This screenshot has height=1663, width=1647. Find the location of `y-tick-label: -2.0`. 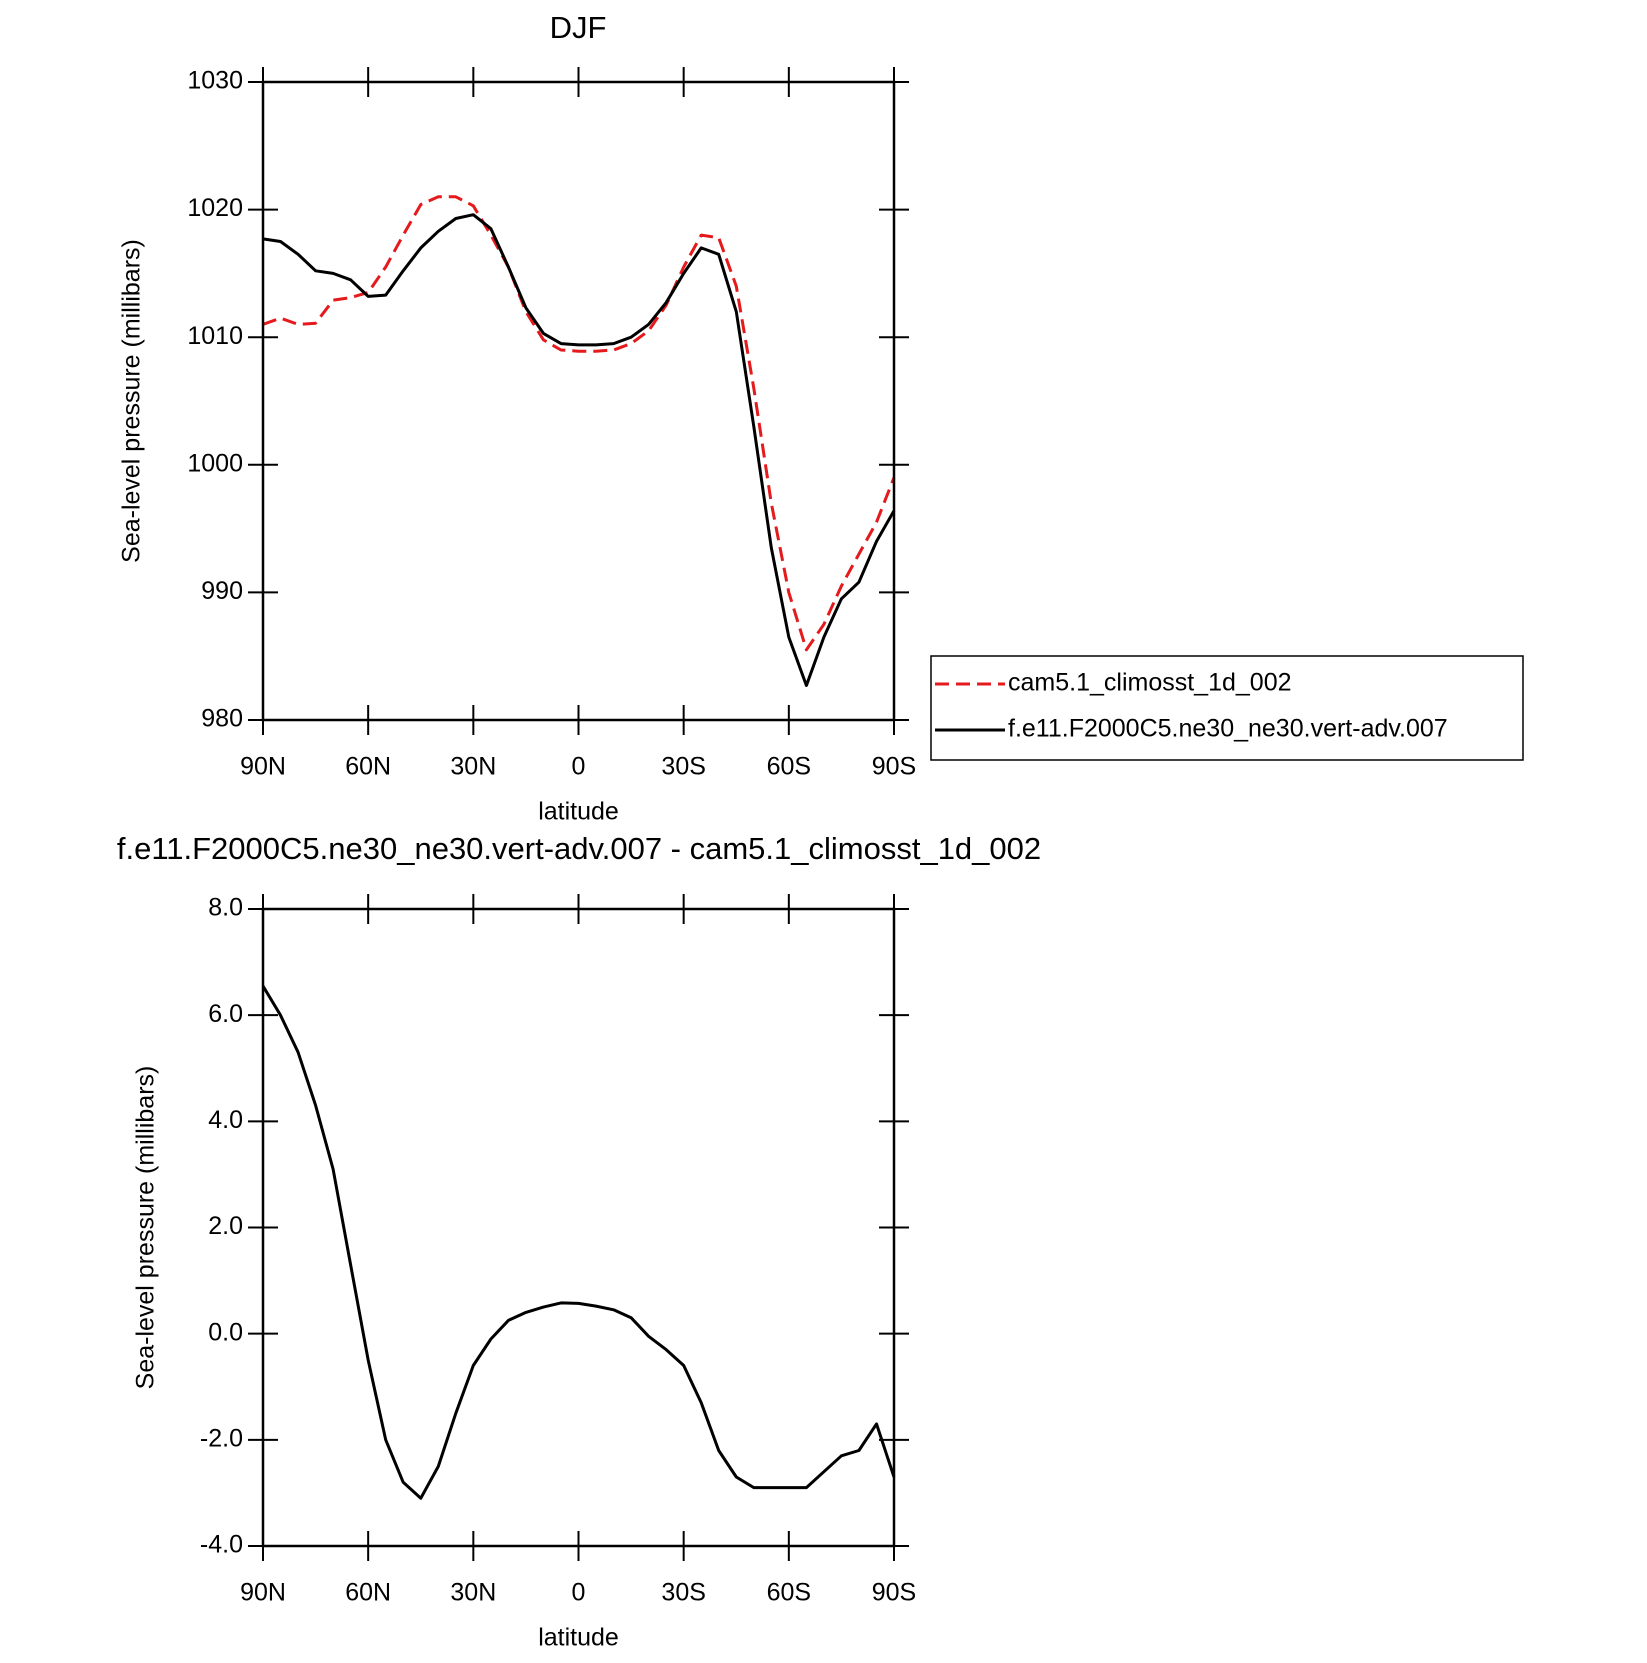

y-tick-label: -2.0 is located at coordinates (221, 1438).